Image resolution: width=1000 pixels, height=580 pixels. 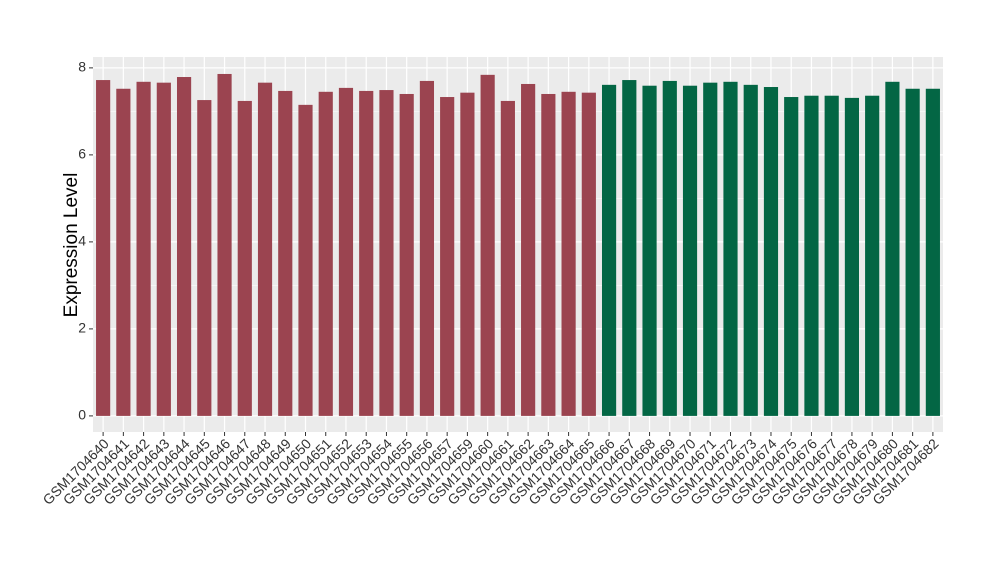 I want to click on y-tick-label: 2, so click(x=82, y=328).